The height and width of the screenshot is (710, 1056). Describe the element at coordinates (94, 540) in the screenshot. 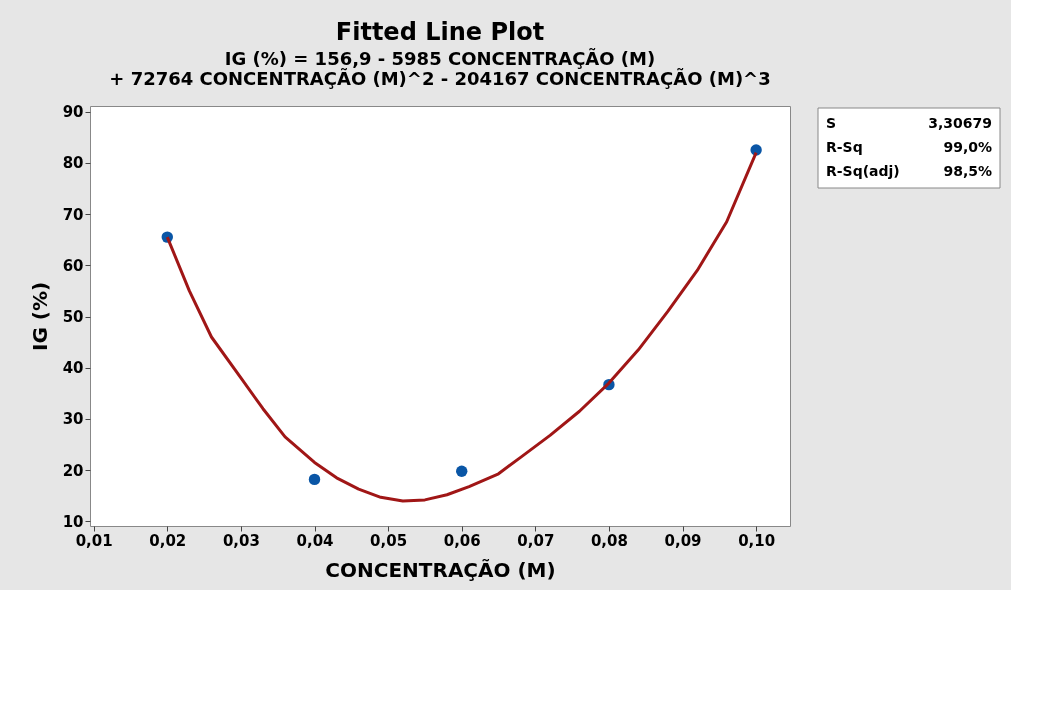

I see `x-tick-label: 0,01` at that location.